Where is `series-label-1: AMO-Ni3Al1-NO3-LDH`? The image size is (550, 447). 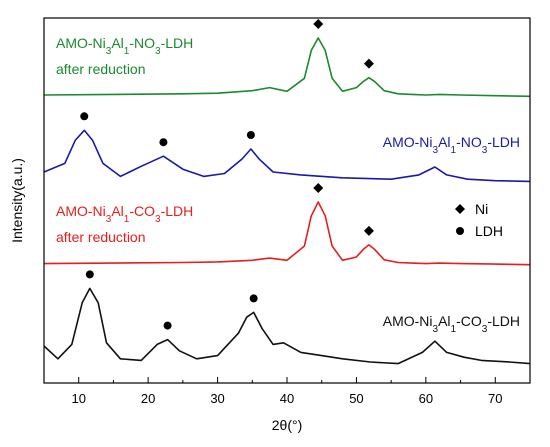
series-label-1: AMO-Ni3Al1-NO3-LDH is located at coordinates (451, 145).